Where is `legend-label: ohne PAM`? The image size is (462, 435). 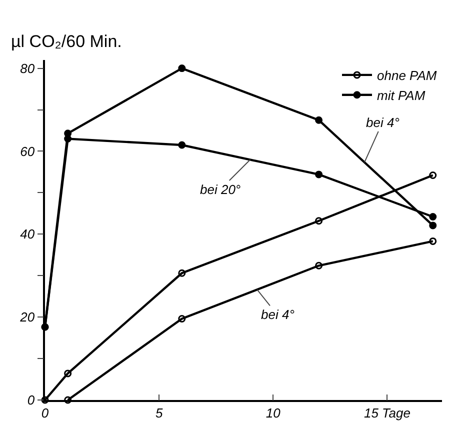
legend-label: ohne PAM is located at coordinates (407, 76).